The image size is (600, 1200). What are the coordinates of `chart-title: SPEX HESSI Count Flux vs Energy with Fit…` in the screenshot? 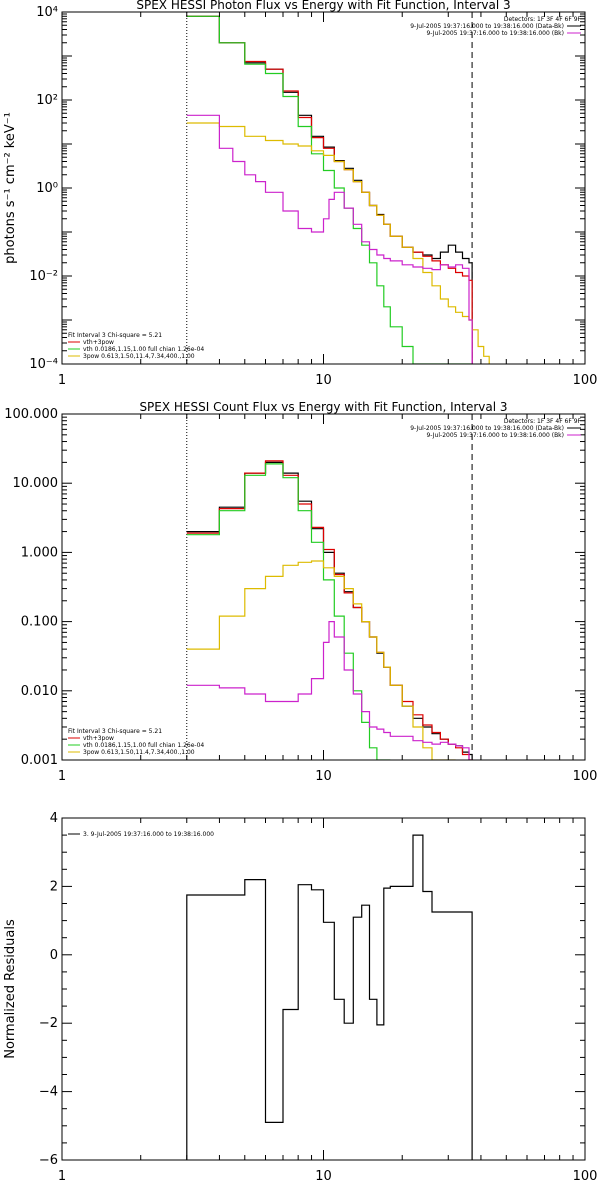 It's located at (323, 407).